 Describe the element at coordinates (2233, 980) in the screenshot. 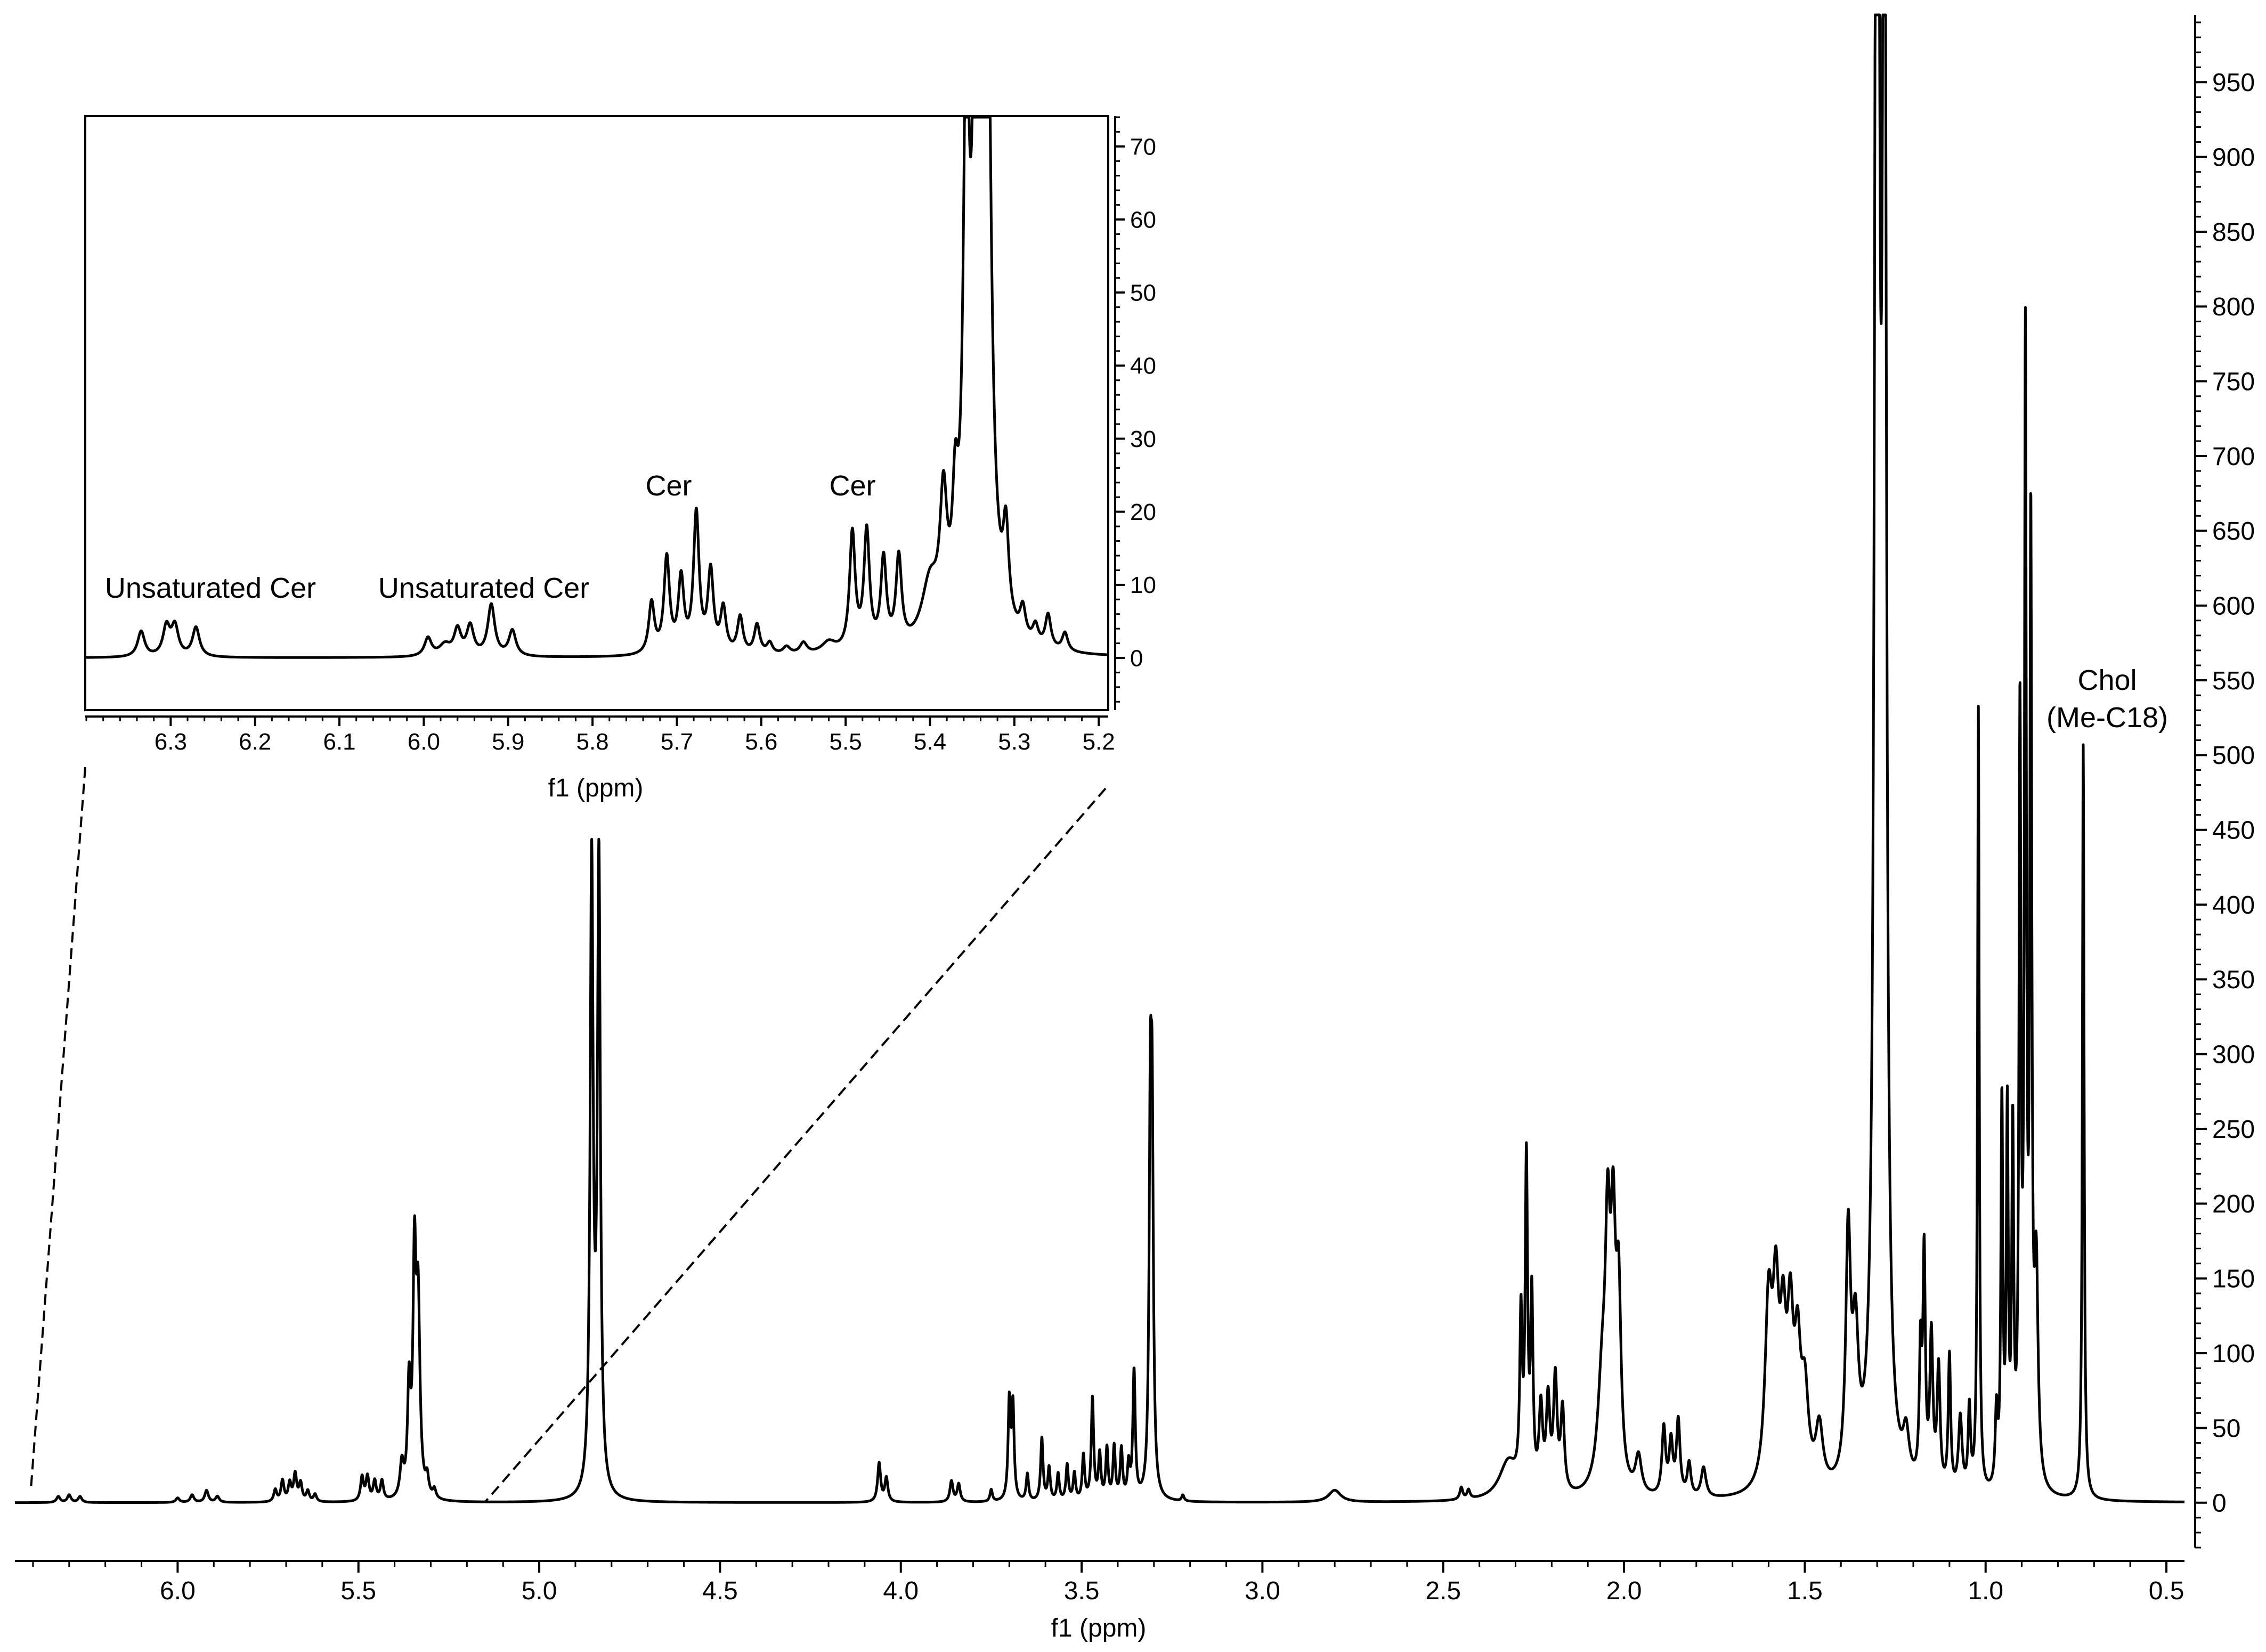

I see `y-tick-label: 350` at that location.